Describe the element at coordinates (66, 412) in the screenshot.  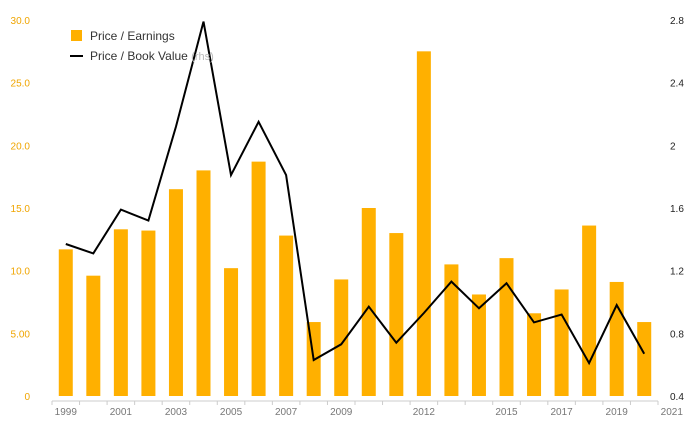
I see `x-tick-label: 1999` at that location.